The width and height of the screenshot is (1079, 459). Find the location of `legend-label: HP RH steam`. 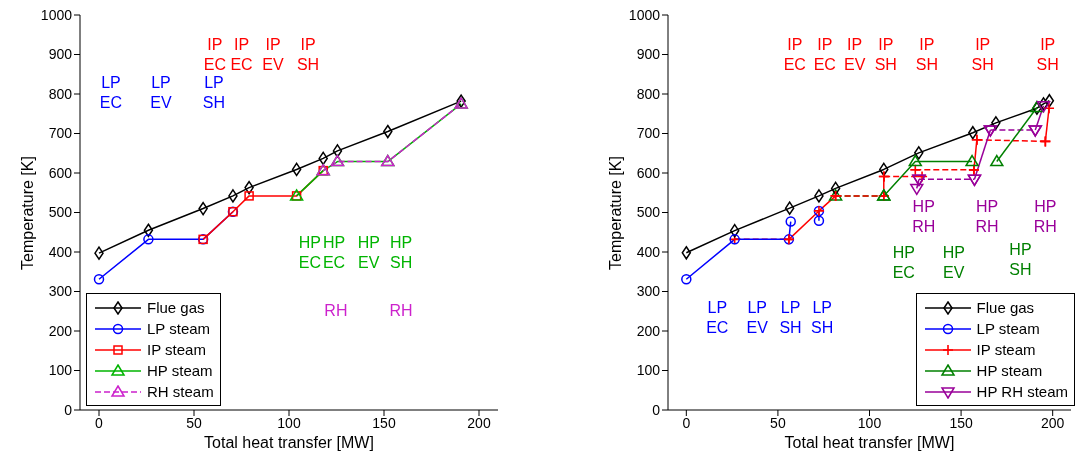

legend-label: HP RH steam is located at coordinates (1022, 391).